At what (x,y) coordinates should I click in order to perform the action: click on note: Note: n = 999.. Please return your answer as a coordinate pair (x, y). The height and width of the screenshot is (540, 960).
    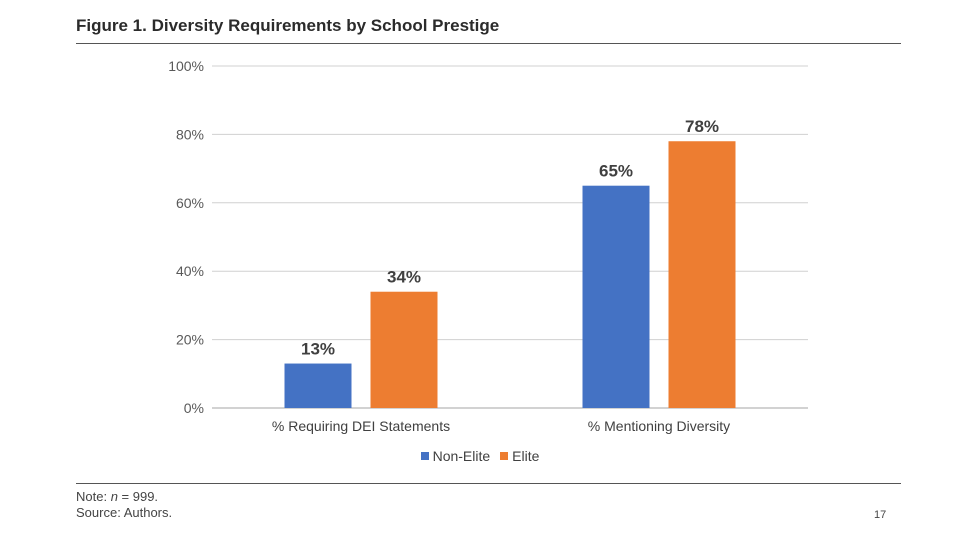
    Looking at the image, I should click on (124, 497).